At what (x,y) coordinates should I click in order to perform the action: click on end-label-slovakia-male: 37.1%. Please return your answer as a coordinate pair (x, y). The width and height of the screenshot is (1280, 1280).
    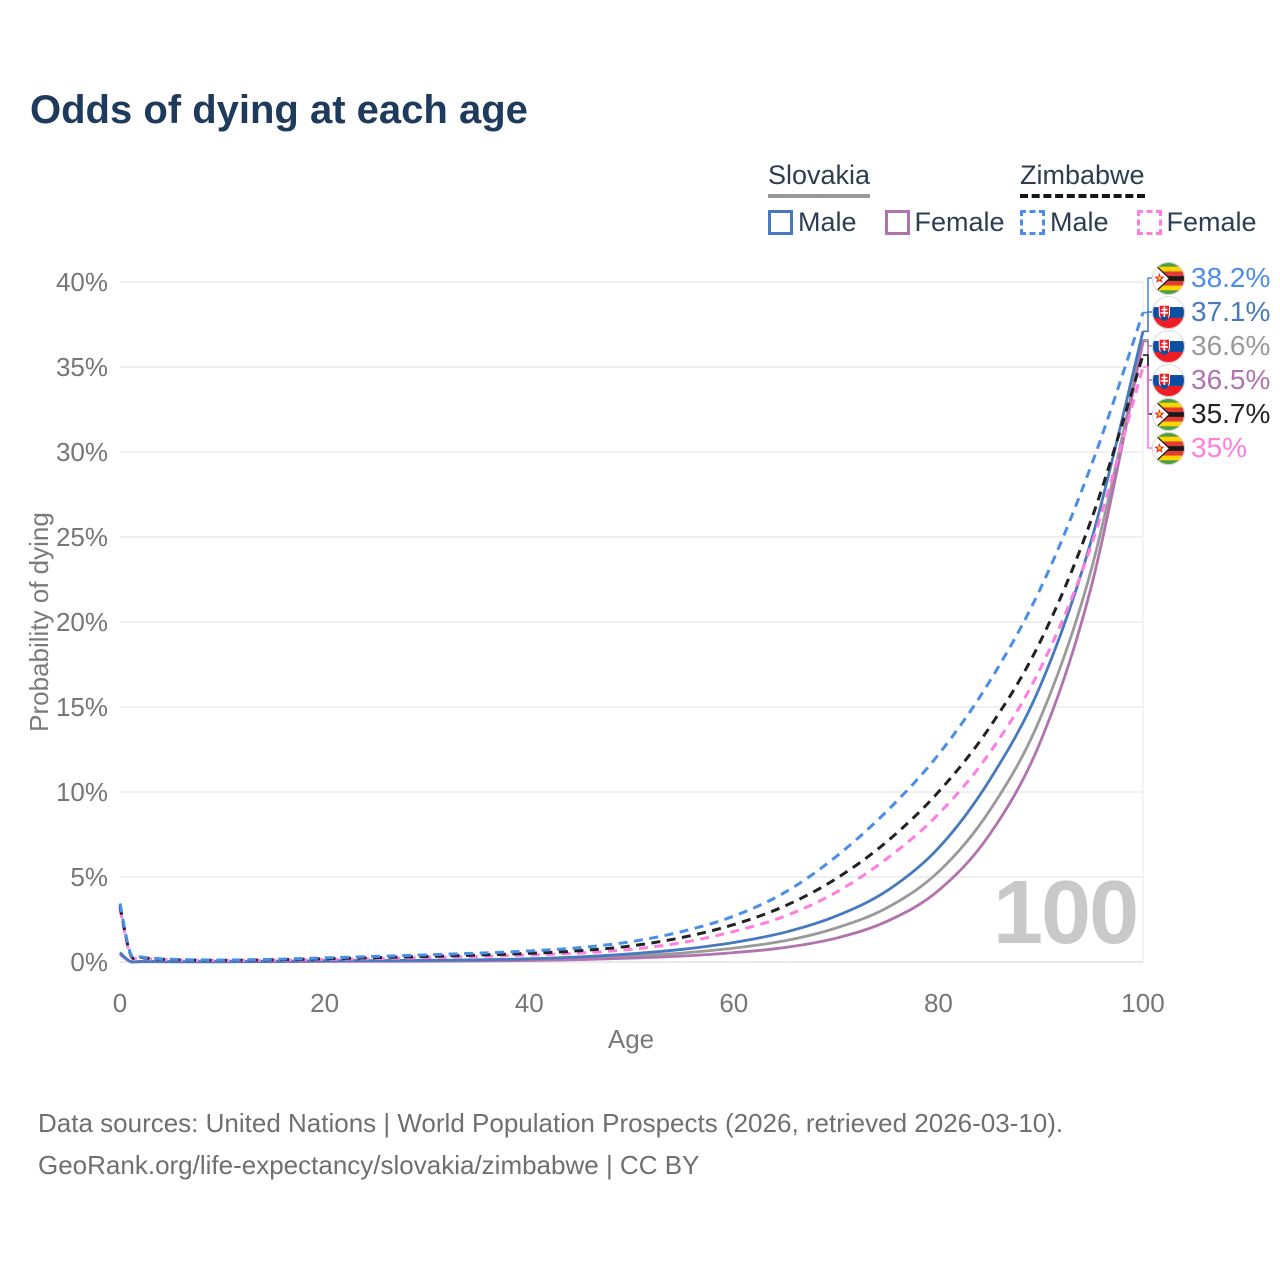
    Looking at the image, I should click on (1211, 312).